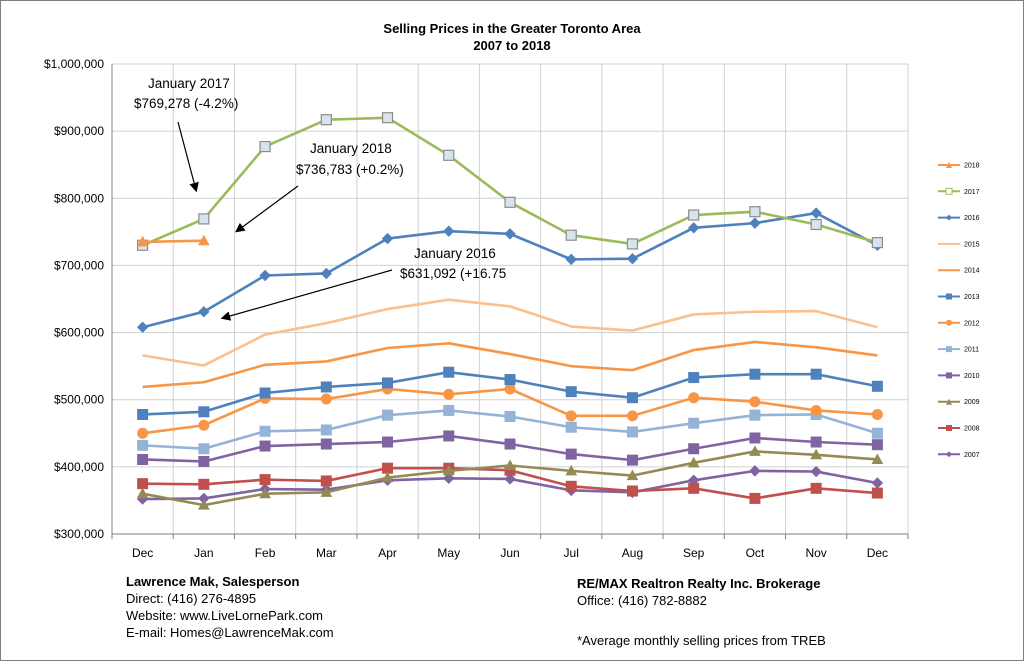 This screenshot has height=661, width=1024. I want to click on data-point-2018, so click(142, 241).